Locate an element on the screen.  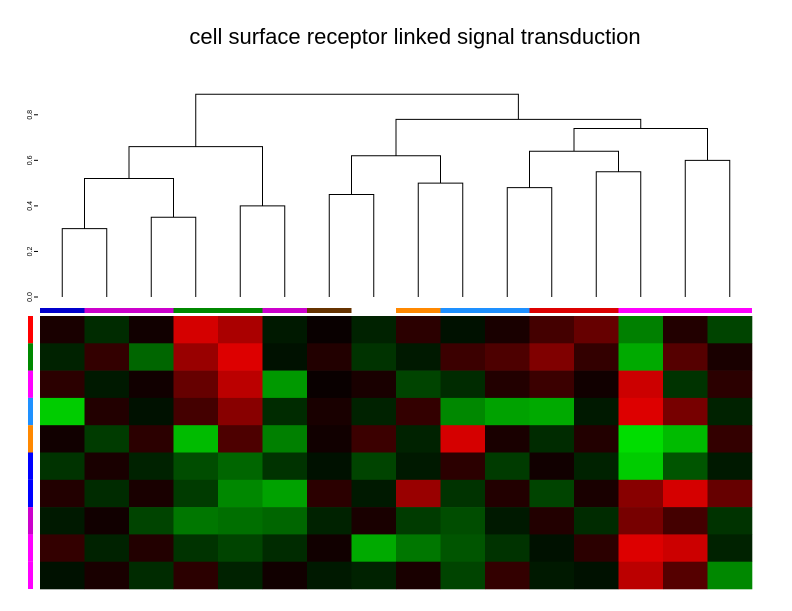
y-tick-label: 0.4 is located at coordinates (30, 206).